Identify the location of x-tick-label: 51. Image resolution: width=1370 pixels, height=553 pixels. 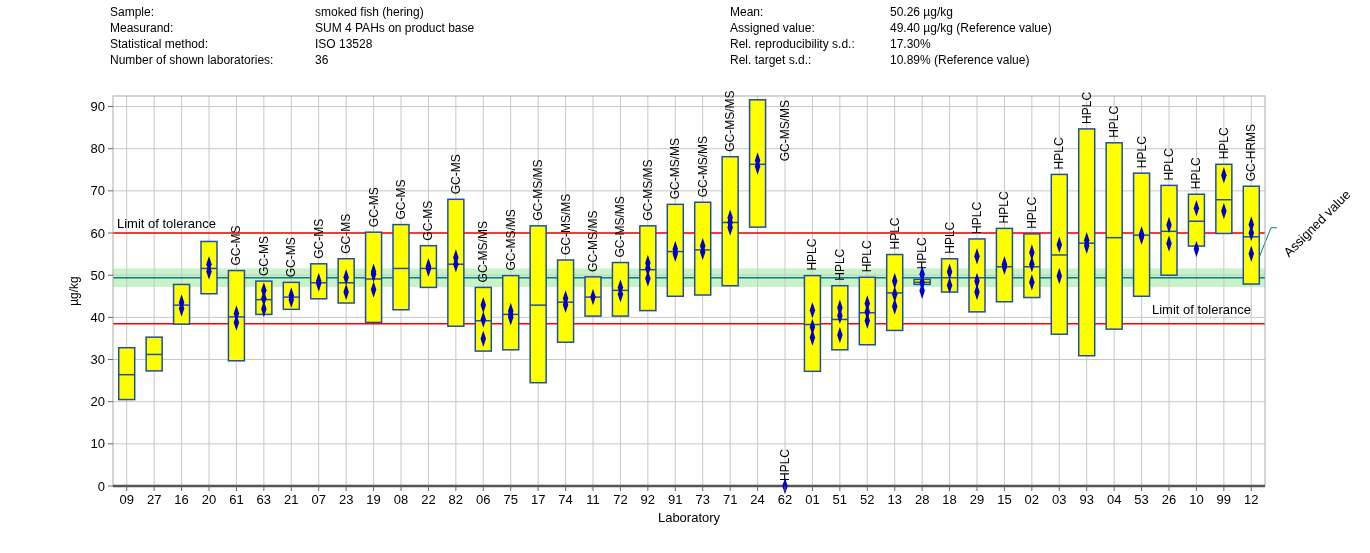
(840, 499).